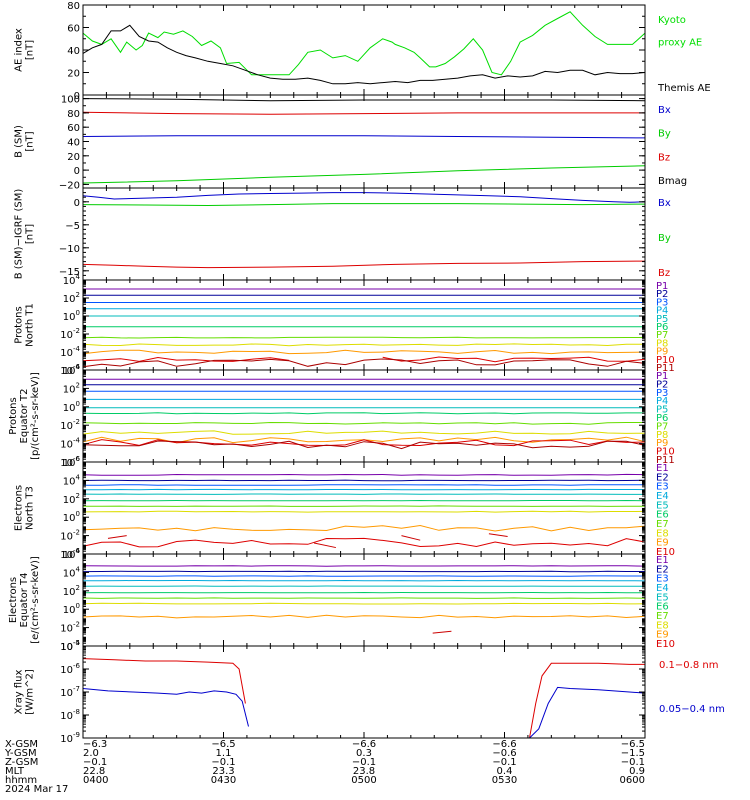  What do you see at coordinates (662, 569) in the screenshot?
I see `channel-label: E2` at bounding box center [662, 569].